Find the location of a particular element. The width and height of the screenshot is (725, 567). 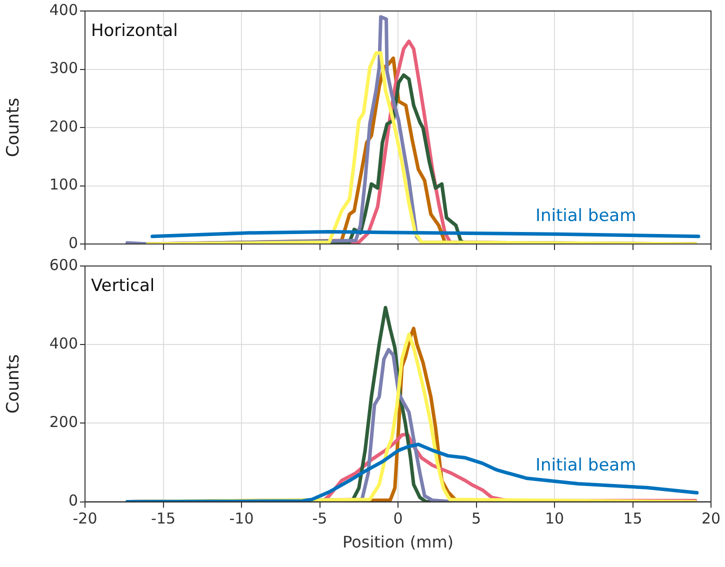

x-axis-title: Position (mm) is located at coordinates (398, 542).